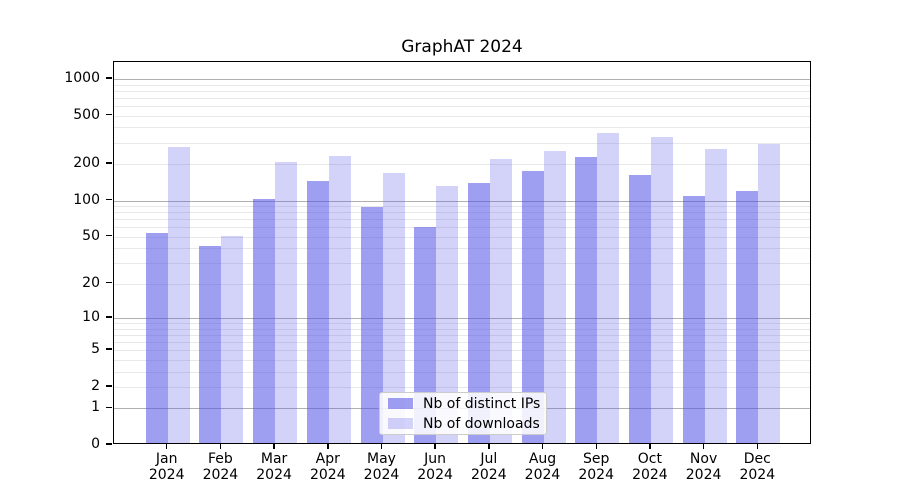 This screenshot has width=900, height=500. Describe the element at coordinates (478, 312) in the screenshot. I see `bar-distinct-ips-jul` at that location.